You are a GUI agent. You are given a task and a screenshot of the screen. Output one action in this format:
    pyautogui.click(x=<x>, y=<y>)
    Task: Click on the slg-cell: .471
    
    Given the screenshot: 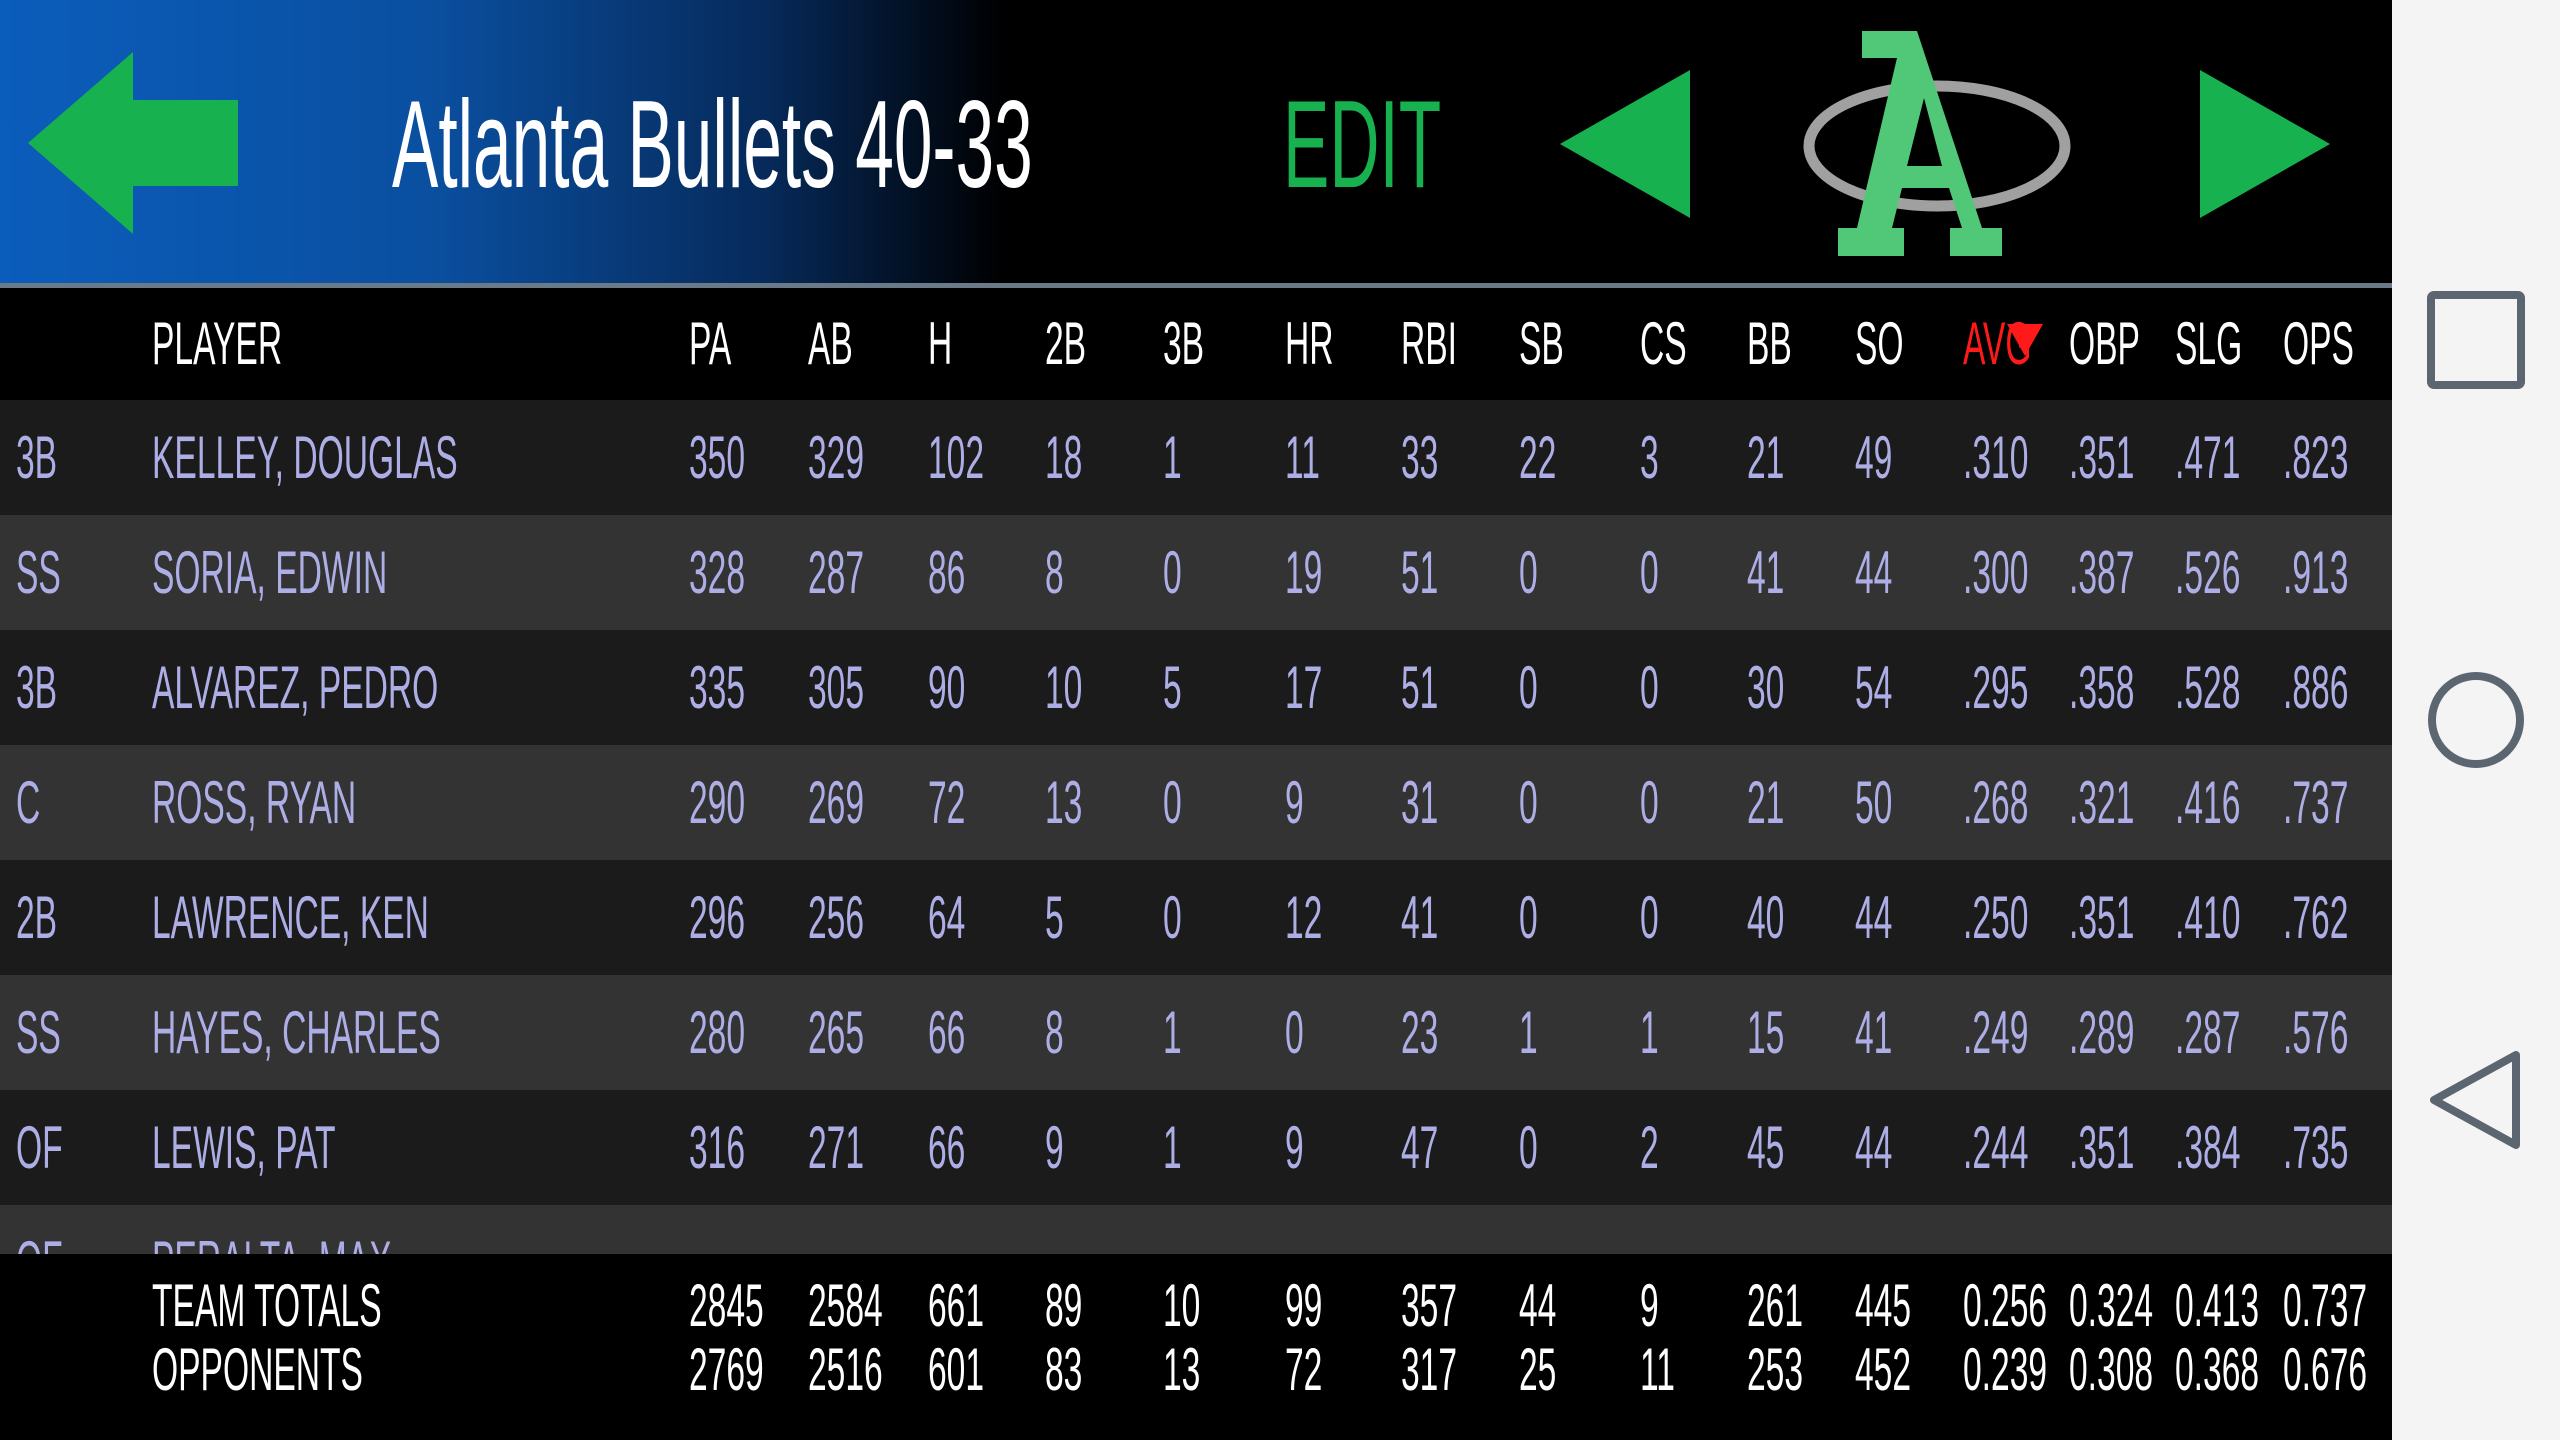 What is the action you would take?
    pyautogui.click(x=2233, y=457)
    